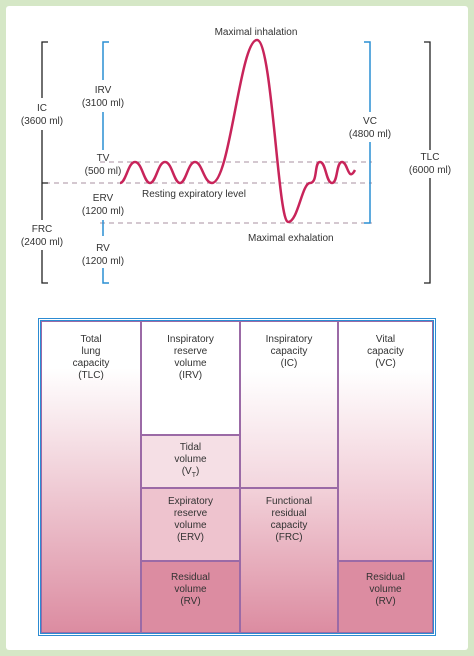 The height and width of the screenshot is (656, 474). Describe the element at coordinates (103, 198) in the screenshot. I see `label: ERV` at that location.